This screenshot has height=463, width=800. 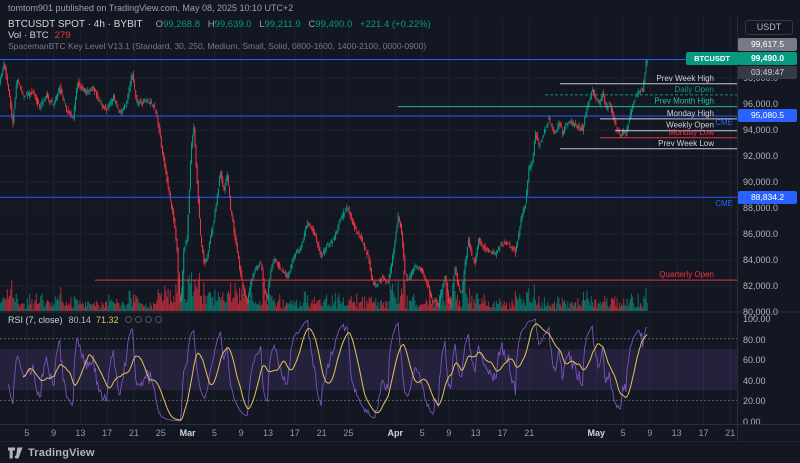 What do you see at coordinates (761, 286) in the screenshot?
I see `price-tick-label: 82,000.0` at bounding box center [761, 286].